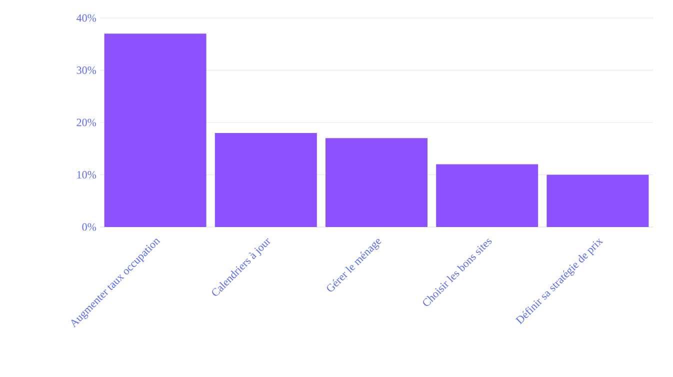 The image size is (673, 377). Describe the element at coordinates (86, 70) in the screenshot. I see `y-tick-label: 30%` at that location.